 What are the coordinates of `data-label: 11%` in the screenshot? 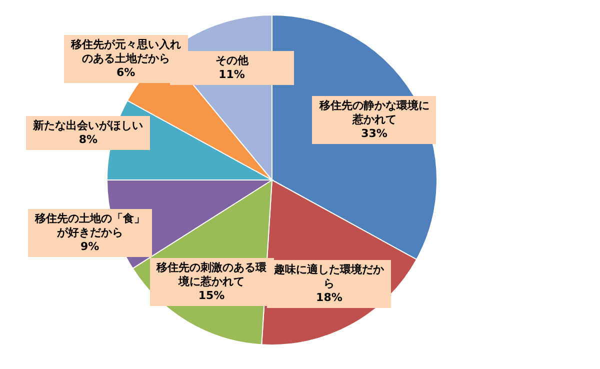 It's located at (232, 75).